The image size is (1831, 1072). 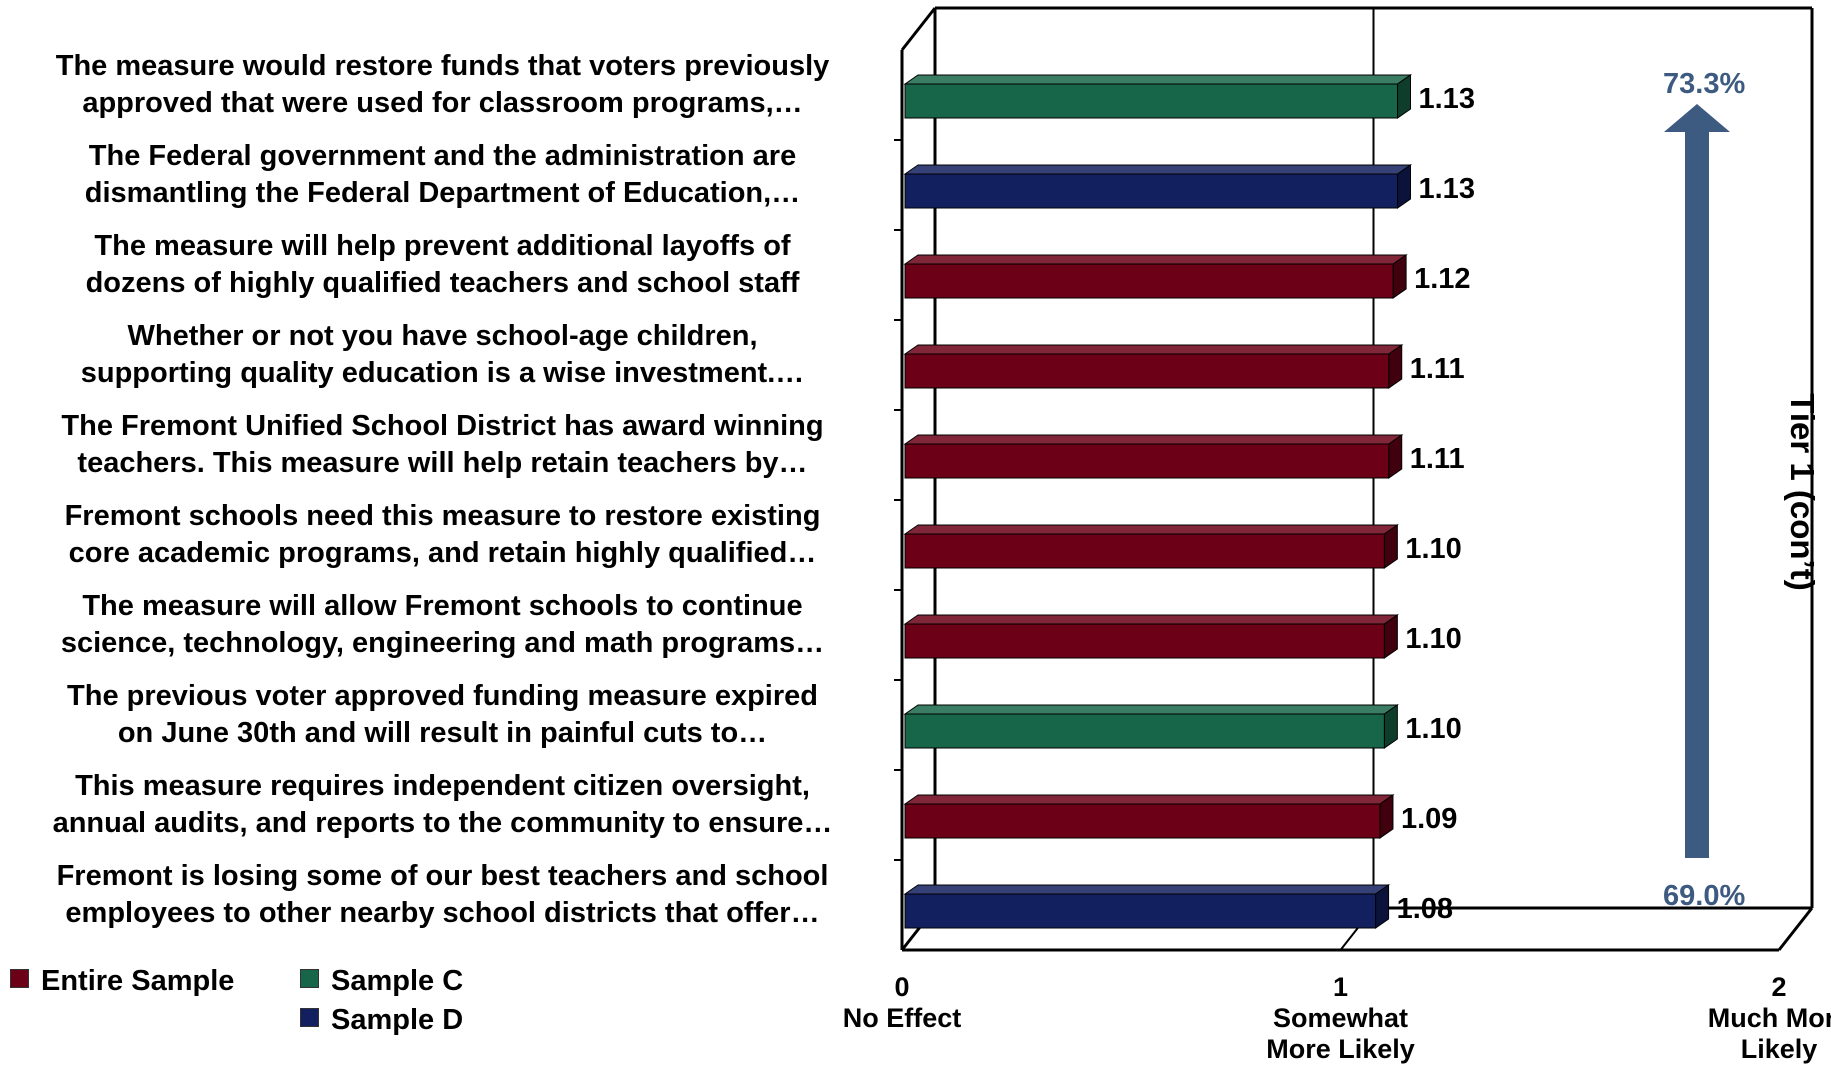 What do you see at coordinates (397, 981) in the screenshot?
I see `legend-label: Sample C` at bounding box center [397, 981].